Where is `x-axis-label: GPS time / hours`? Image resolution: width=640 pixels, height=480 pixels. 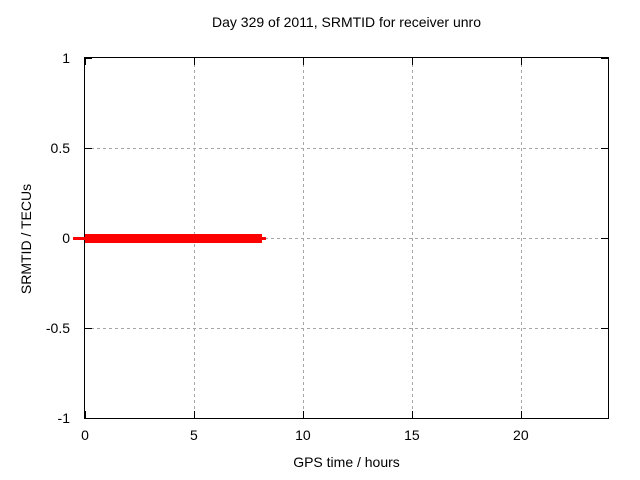 x-axis-label: GPS time / hours is located at coordinates (346, 462).